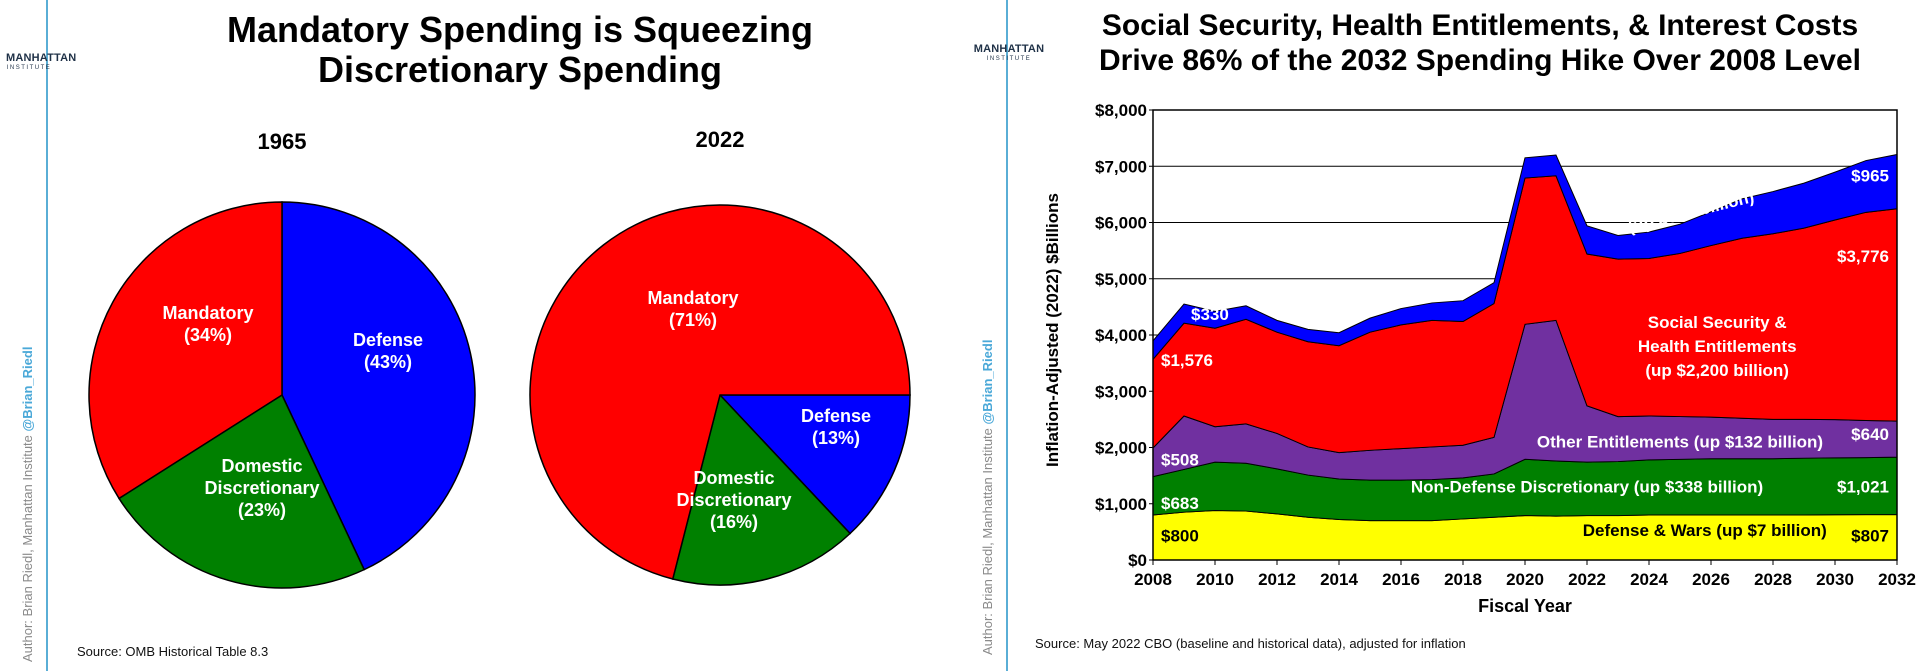  Describe the element at coordinates (1863, 256) in the screenshot. I see `end-value-label: $3,776` at that location.